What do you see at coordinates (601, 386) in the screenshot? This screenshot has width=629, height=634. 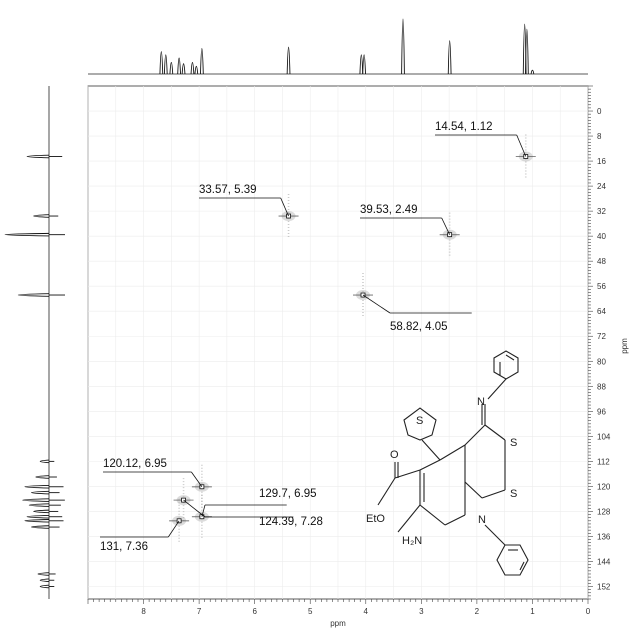 I see `y-tick-label: 88` at bounding box center [601, 386].